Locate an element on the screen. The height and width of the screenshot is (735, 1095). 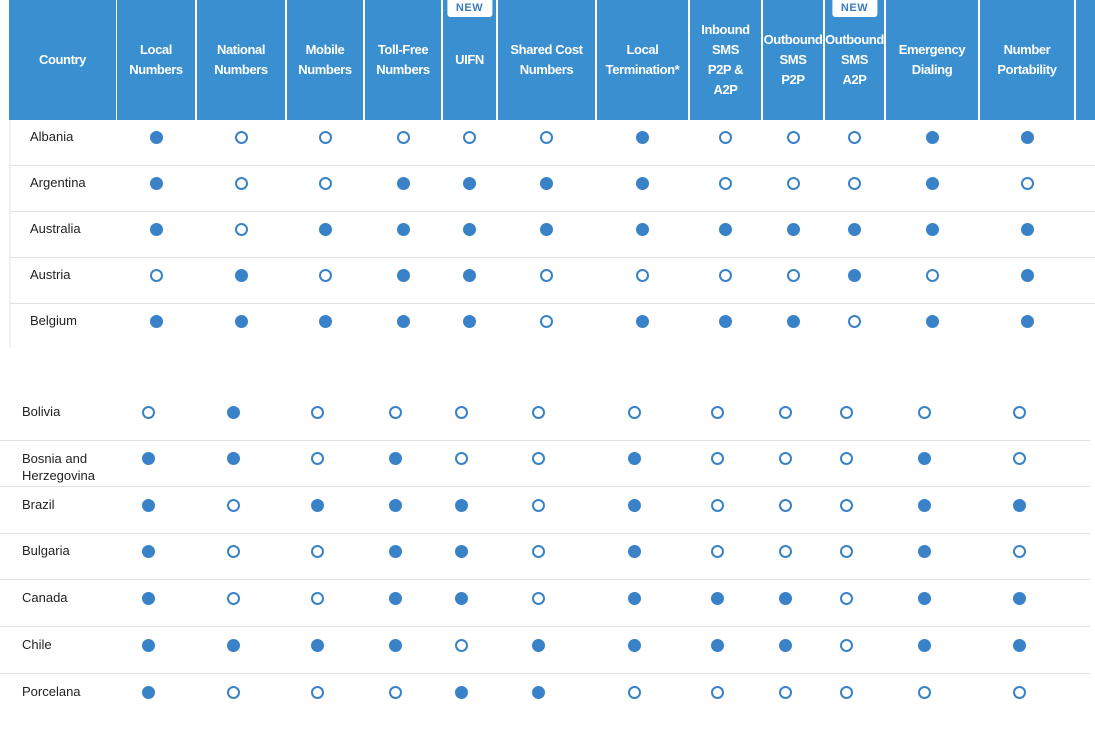
country-name: Canada is located at coordinates (45, 597).